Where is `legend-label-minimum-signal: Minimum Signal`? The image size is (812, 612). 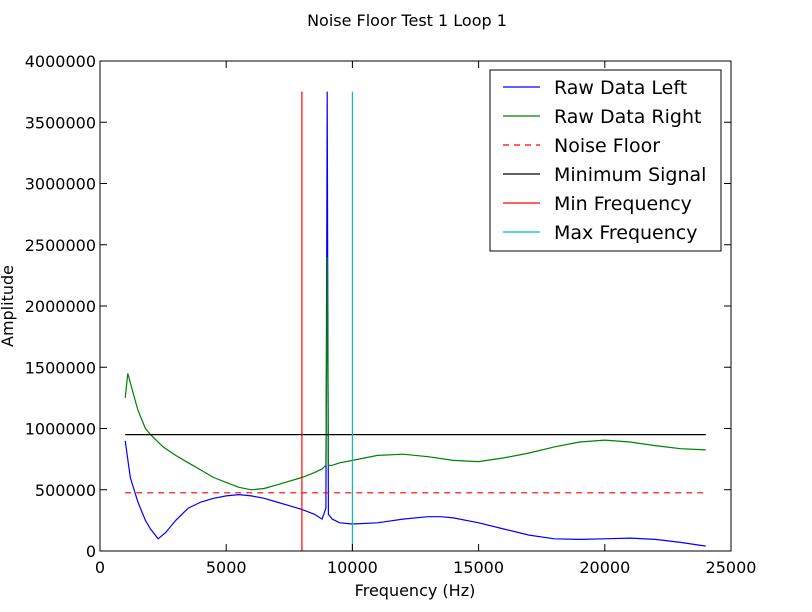
legend-label-minimum-signal: Minimum Signal is located at coordinates (630, 175).